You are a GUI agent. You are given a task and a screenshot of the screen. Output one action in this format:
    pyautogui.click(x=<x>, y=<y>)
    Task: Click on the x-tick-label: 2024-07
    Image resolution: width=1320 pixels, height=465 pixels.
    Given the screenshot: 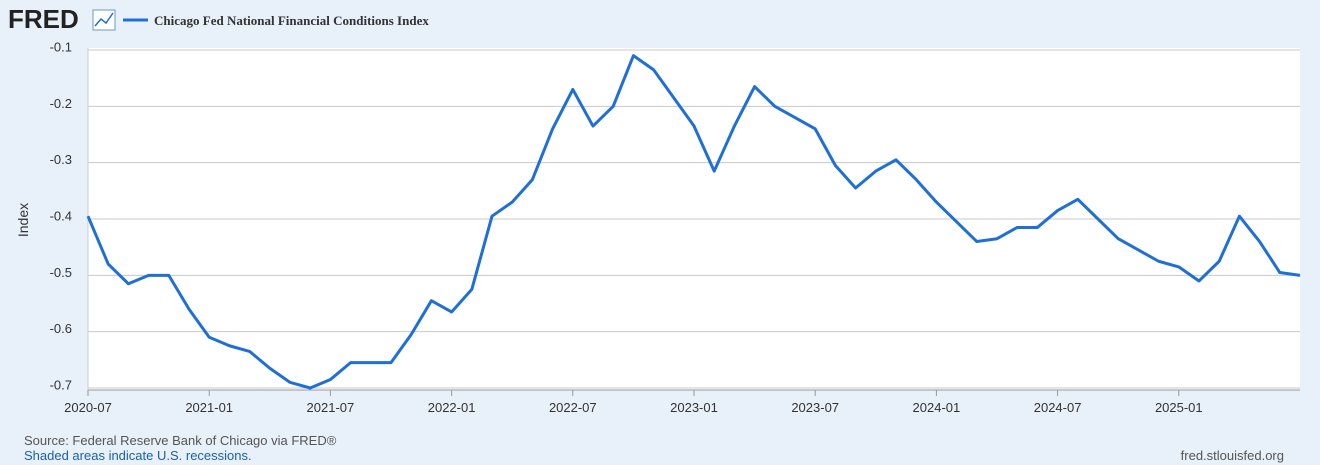 What is the action you would take?
    pyautogui.click(x=1058, y=407)
    